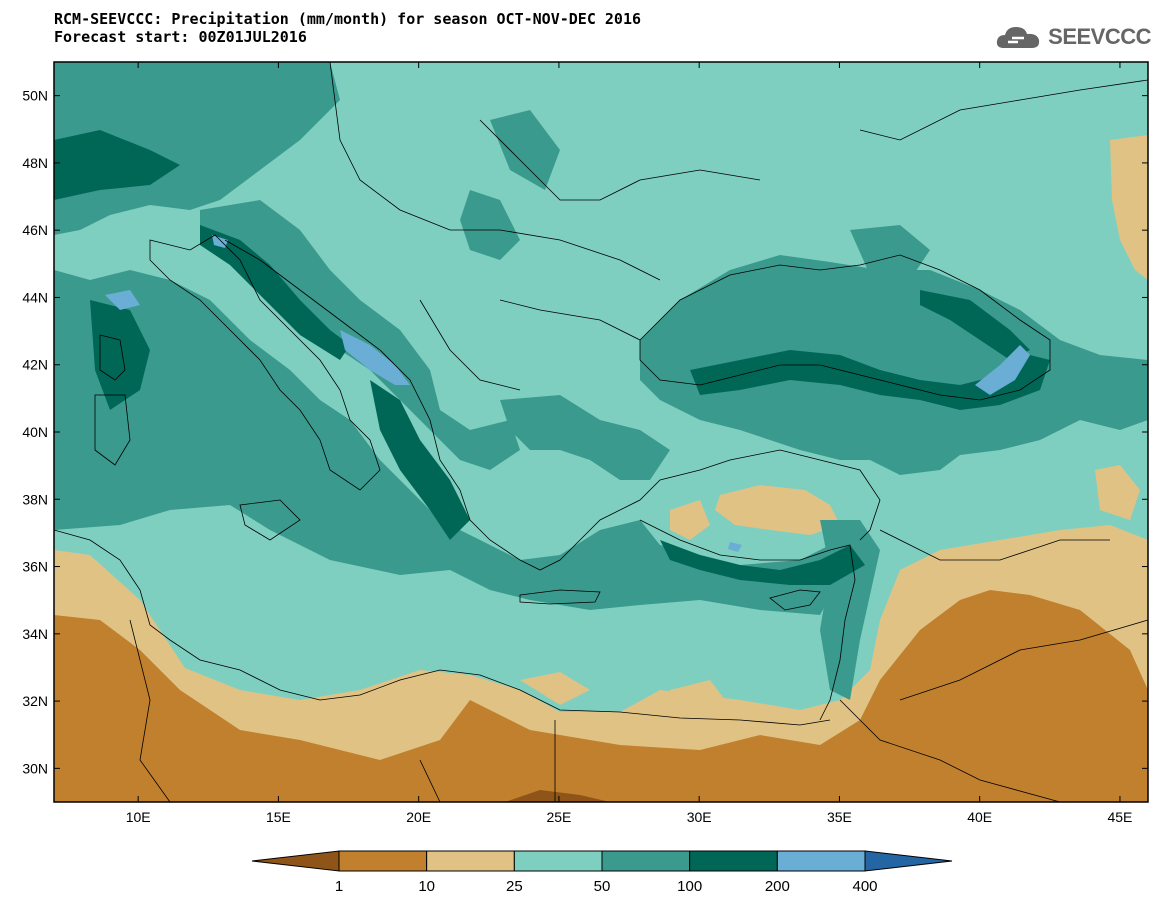 This screenshot has width=1165, height=912. I want to click on lat-label: 48N, so click(35, 163).